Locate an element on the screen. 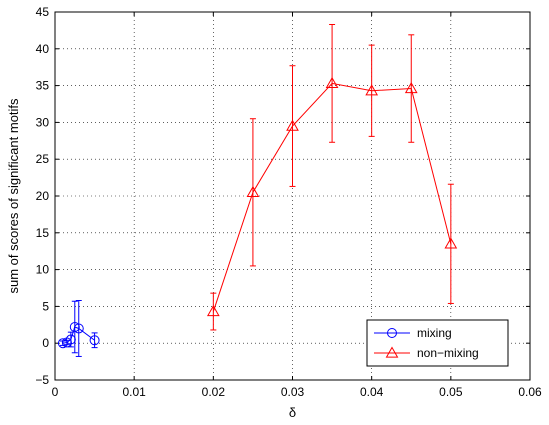 This screenshot has width=549, height=425. series-line is located at coordinates (78, 335).